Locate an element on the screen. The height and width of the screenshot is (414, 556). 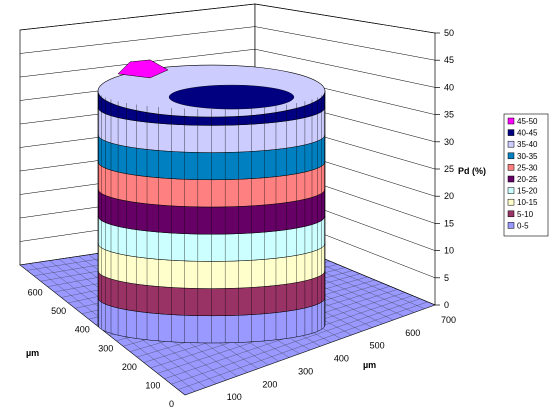
y-tick-label: 300 is located at coordinates (105, 348).